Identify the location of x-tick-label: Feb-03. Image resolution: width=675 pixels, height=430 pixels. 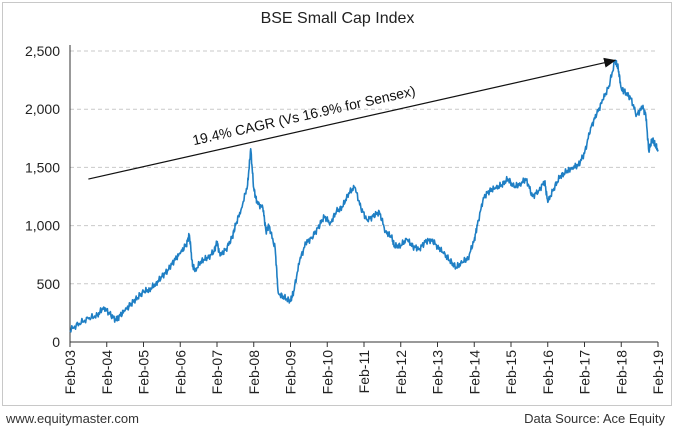
(70, 372).